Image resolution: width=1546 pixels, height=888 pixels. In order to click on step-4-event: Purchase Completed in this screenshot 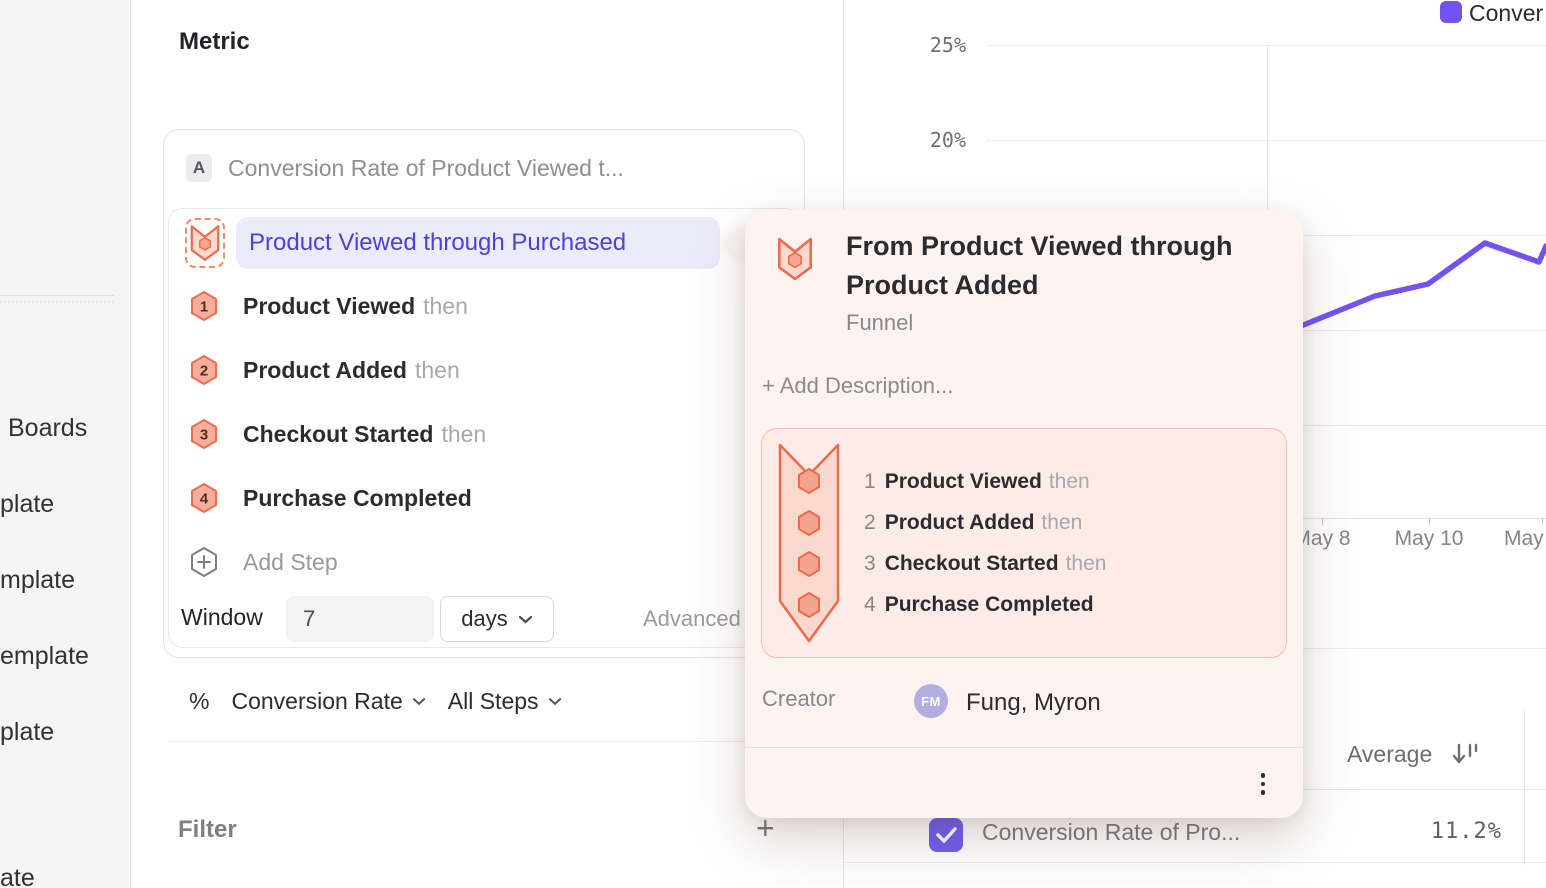, I will do `click(361, 498)`.